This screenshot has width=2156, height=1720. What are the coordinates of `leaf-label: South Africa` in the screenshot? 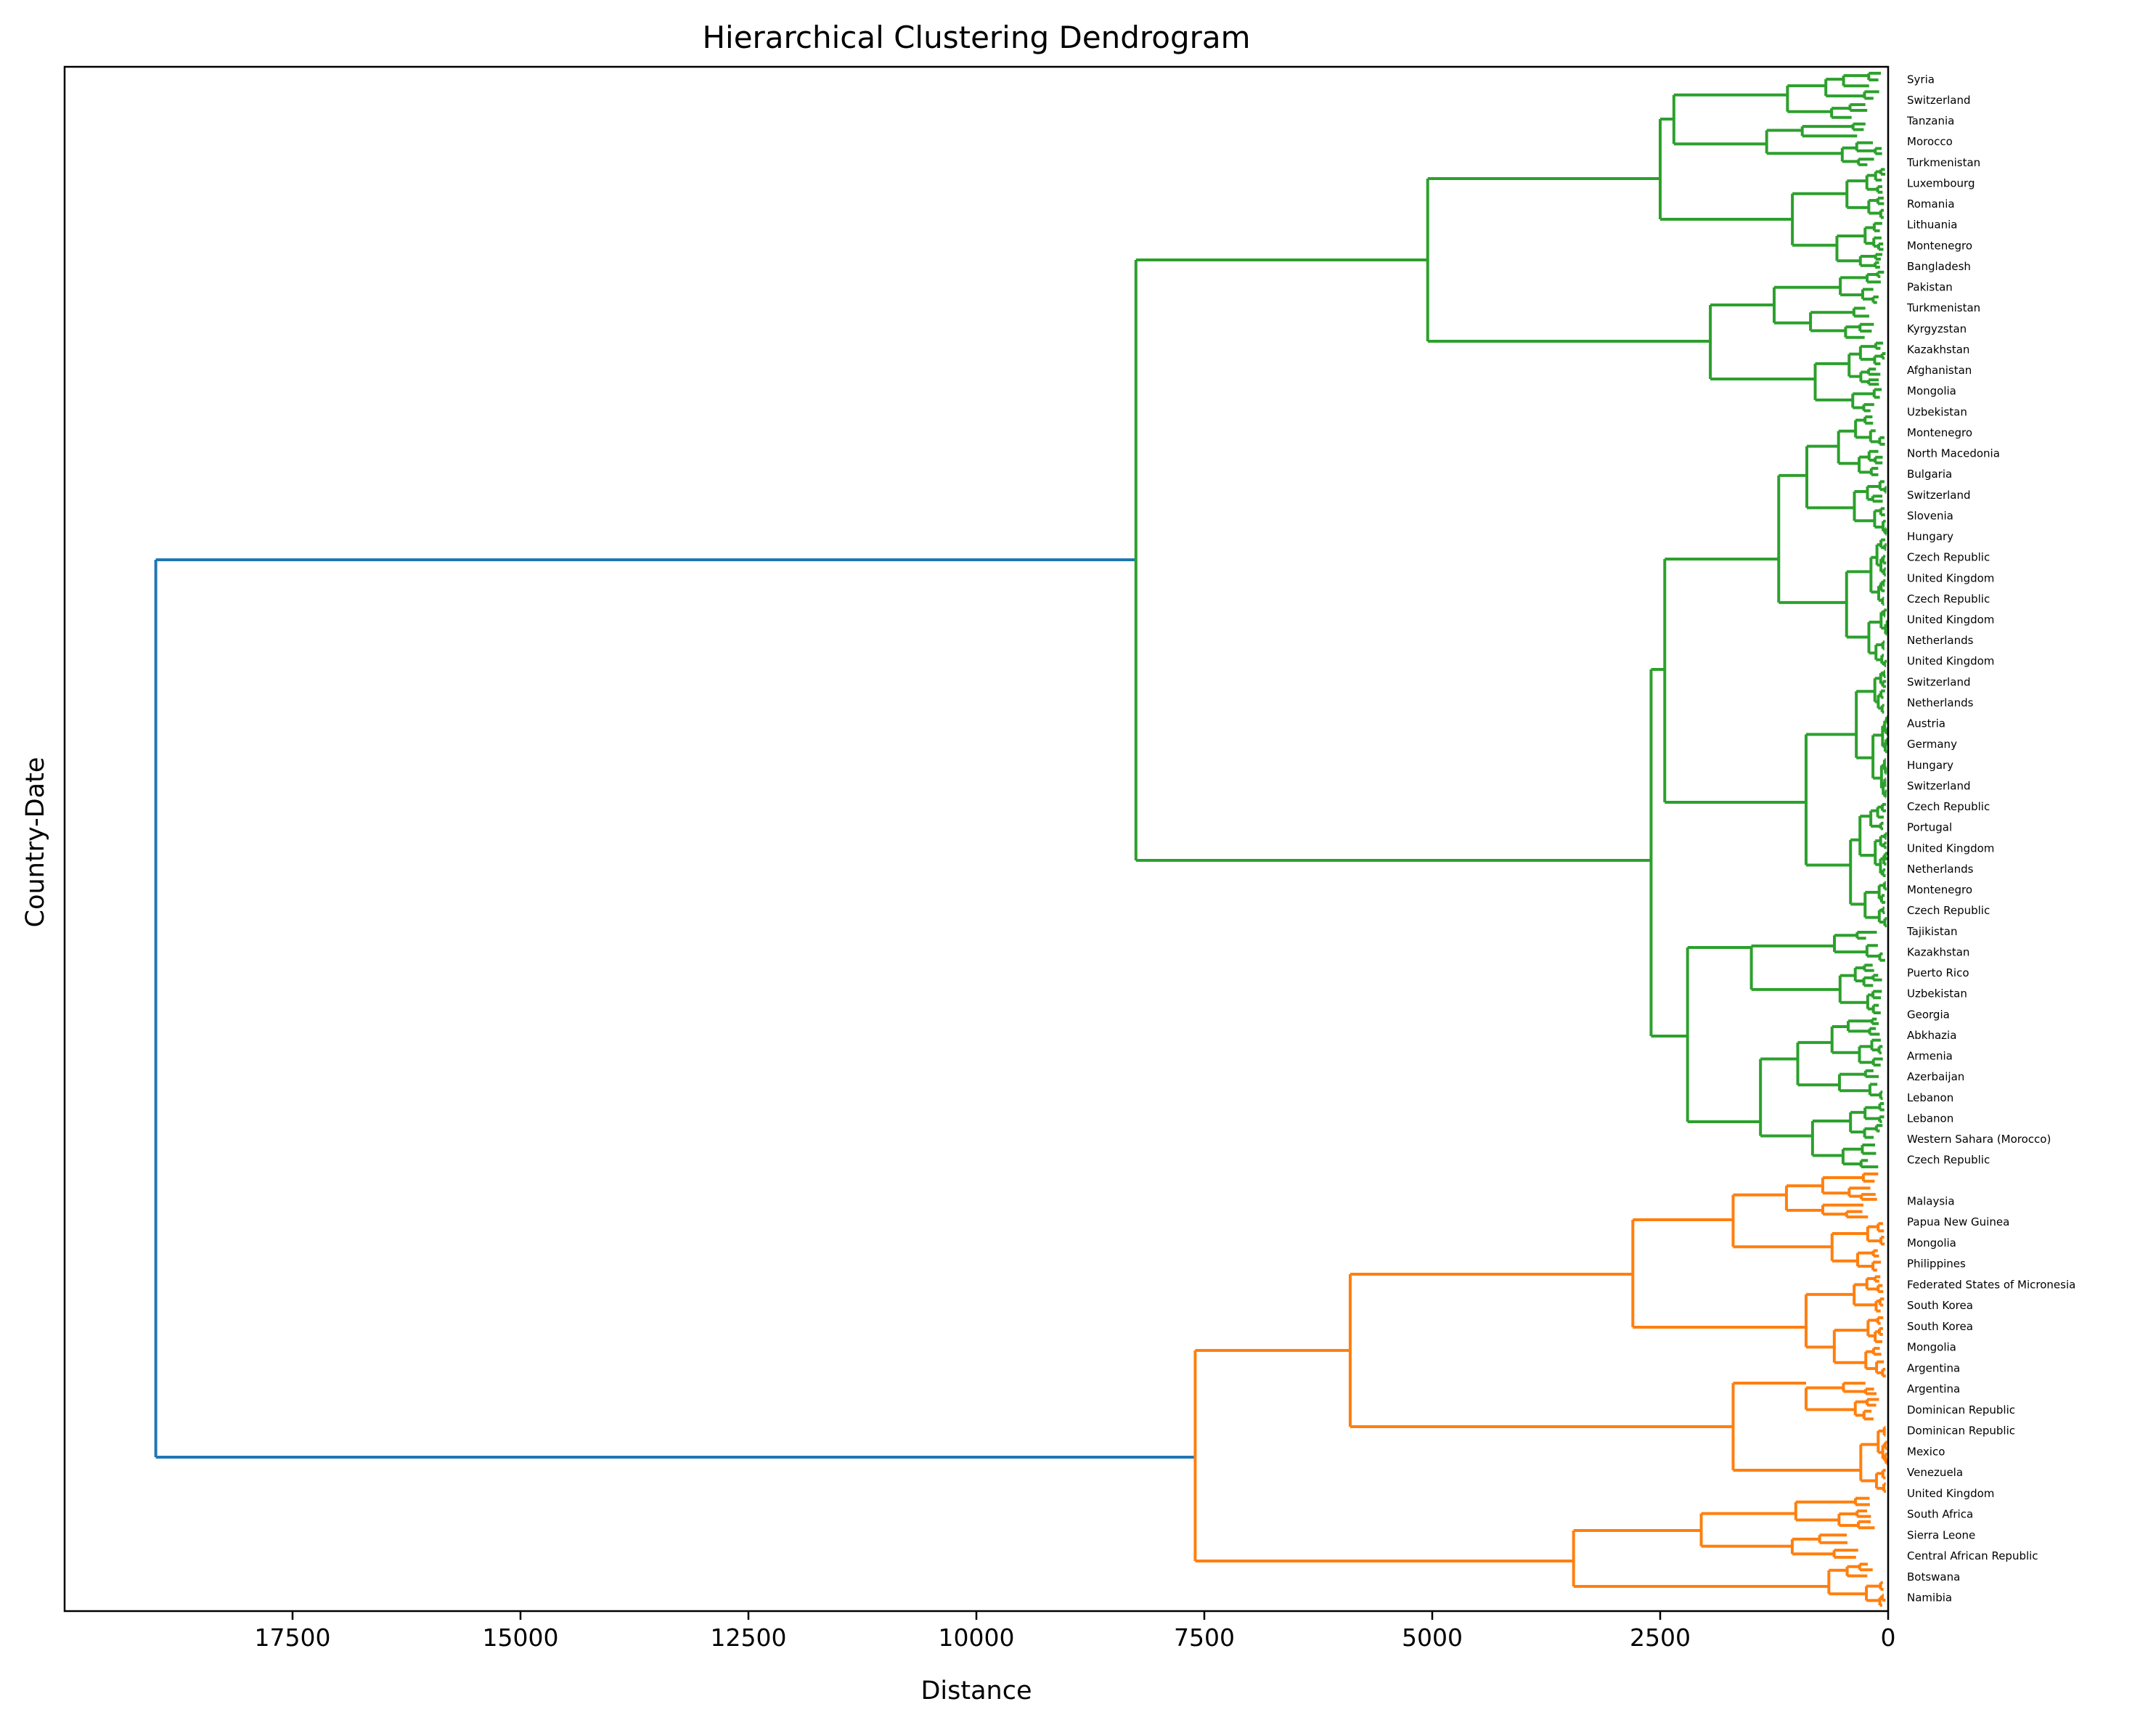 It's located at (1940, 1514).